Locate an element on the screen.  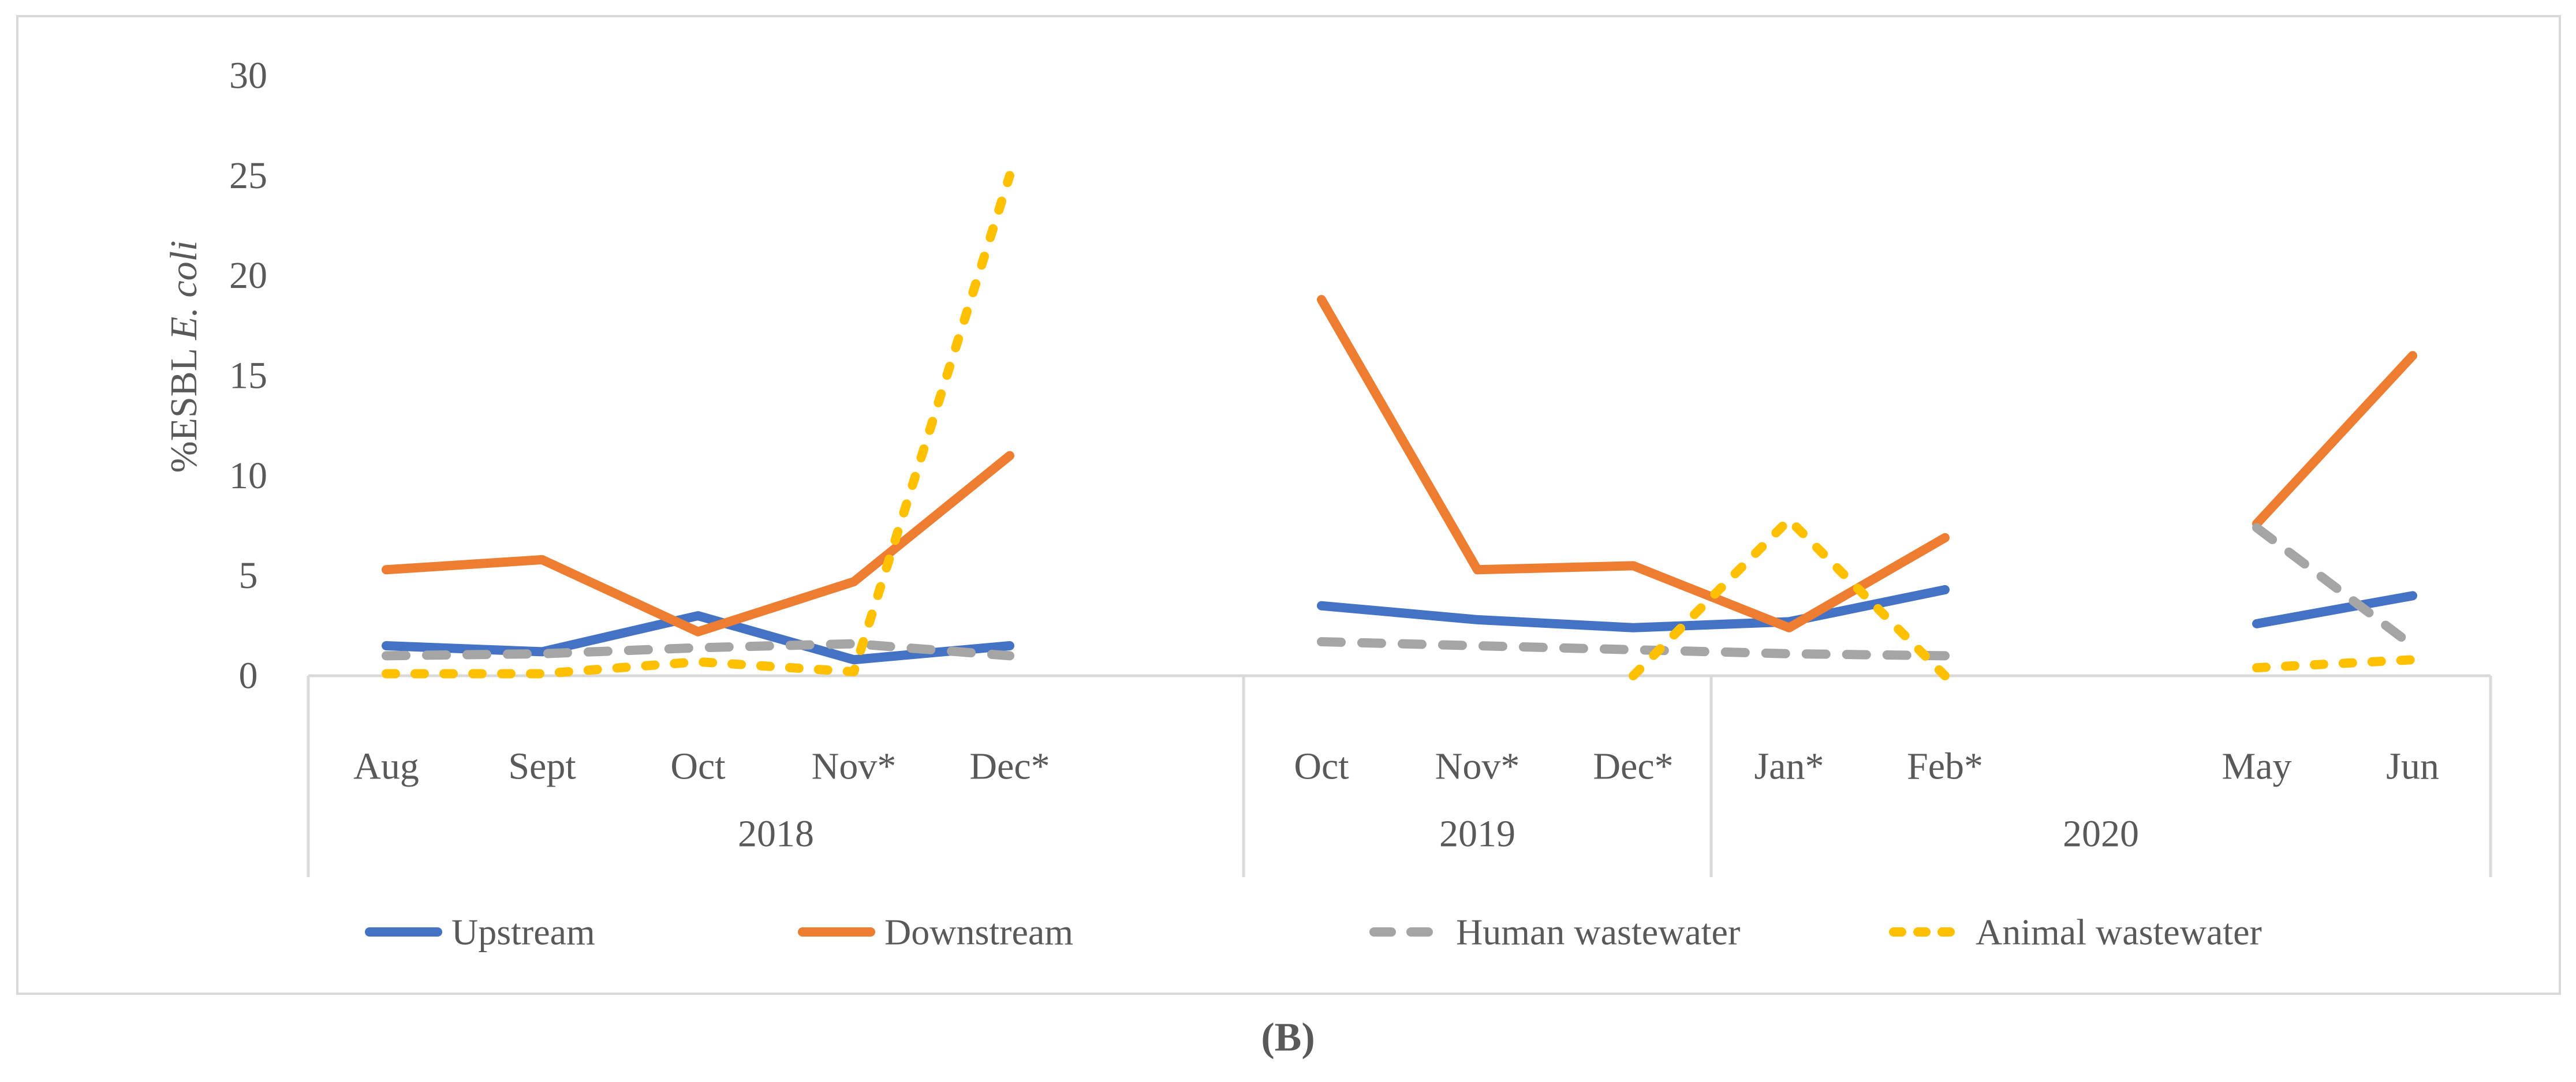
y-axis-title: %ESBL E. coli is located at coordinates (184, 357).